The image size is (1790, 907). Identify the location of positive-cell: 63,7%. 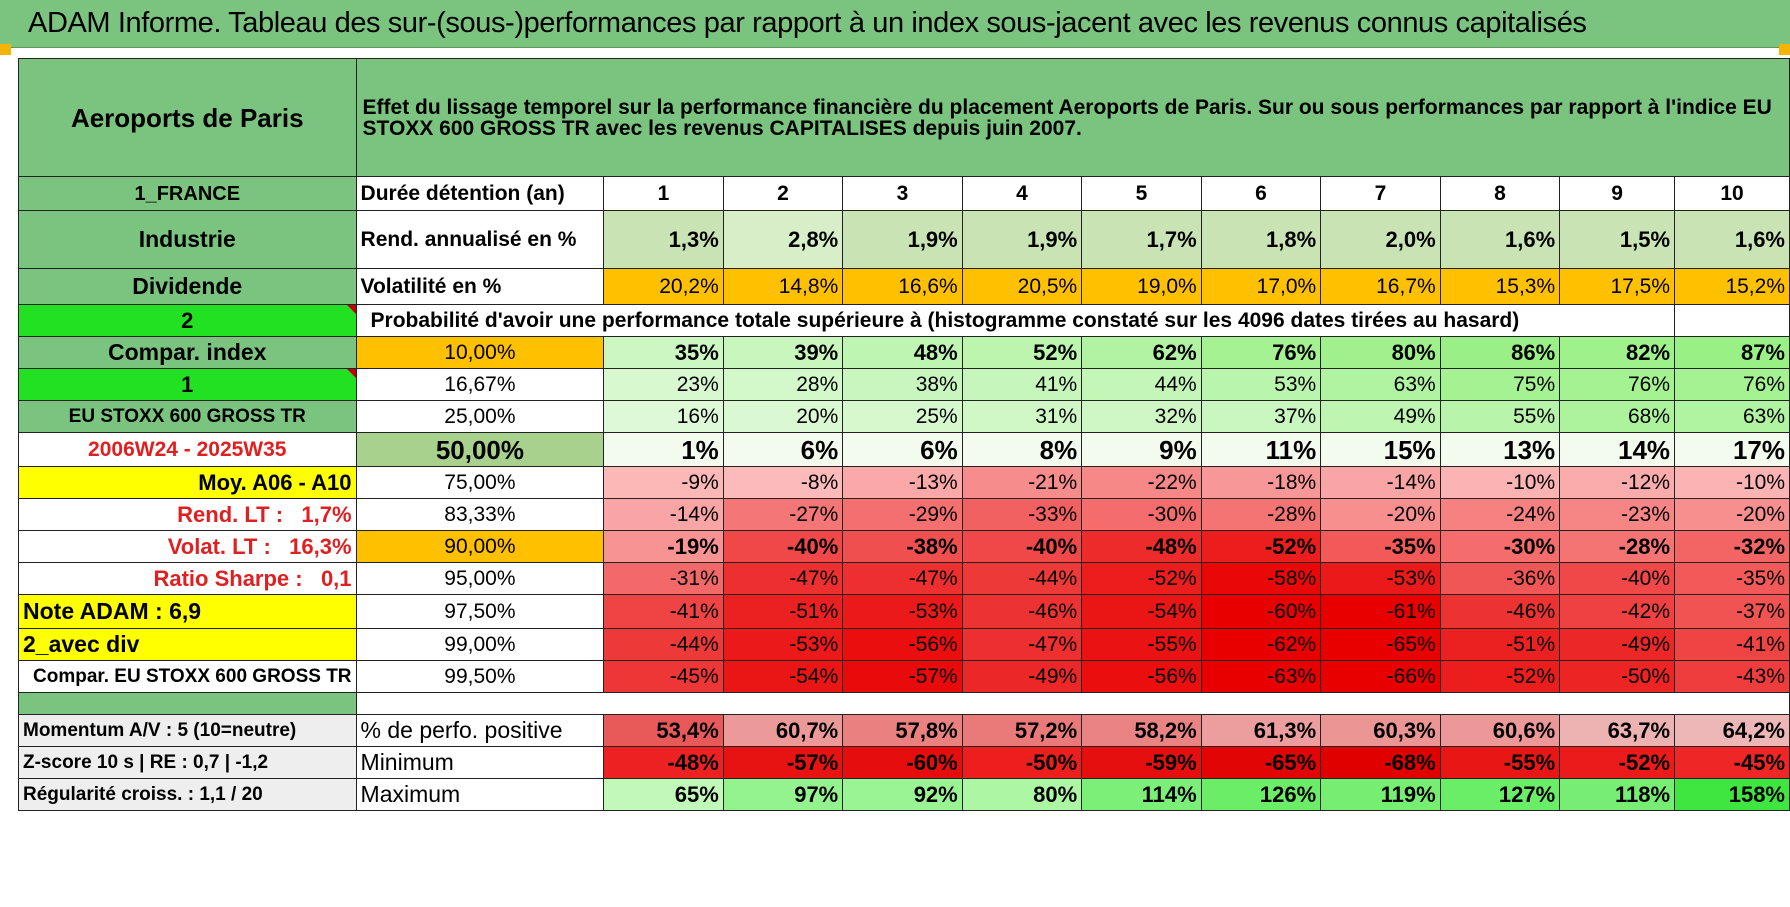
(1617, 730).